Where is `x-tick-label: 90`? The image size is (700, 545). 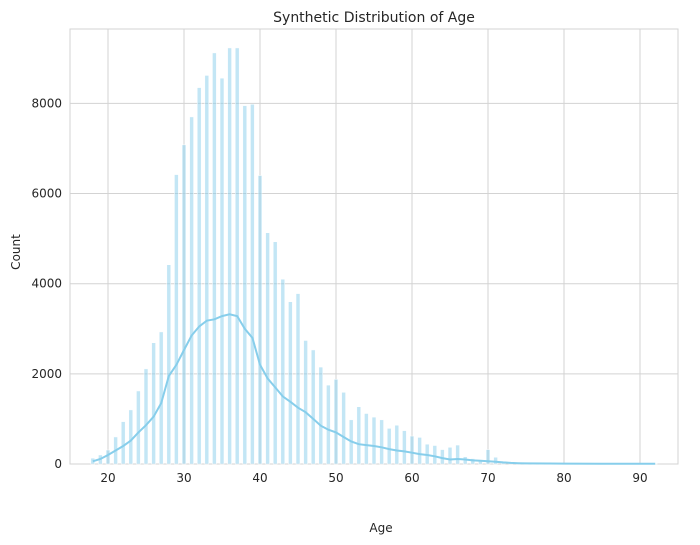
x-tick-label: 90 is located at coordinates (639, 478).